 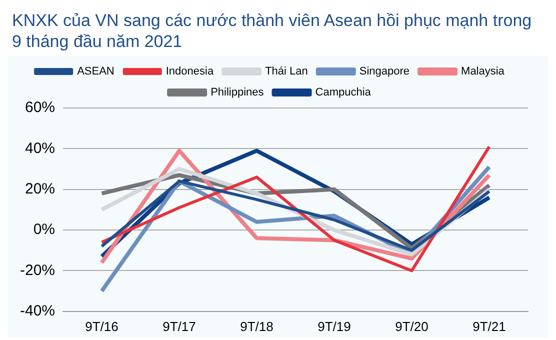 What do you see at coordinates (483, 72) in the screenshot?
I see `legend-label: Malaysia` at bounding box center [483, 72].